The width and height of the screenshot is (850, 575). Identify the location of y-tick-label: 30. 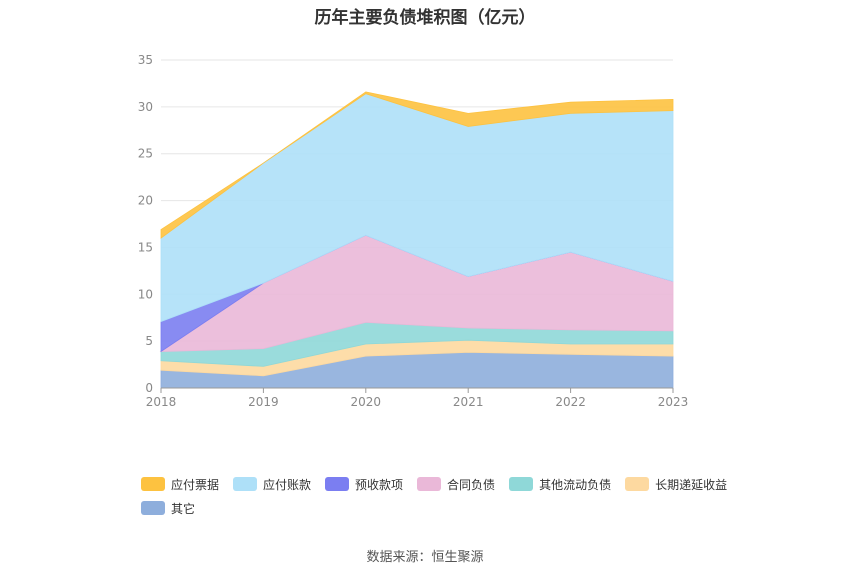
(145, 107).